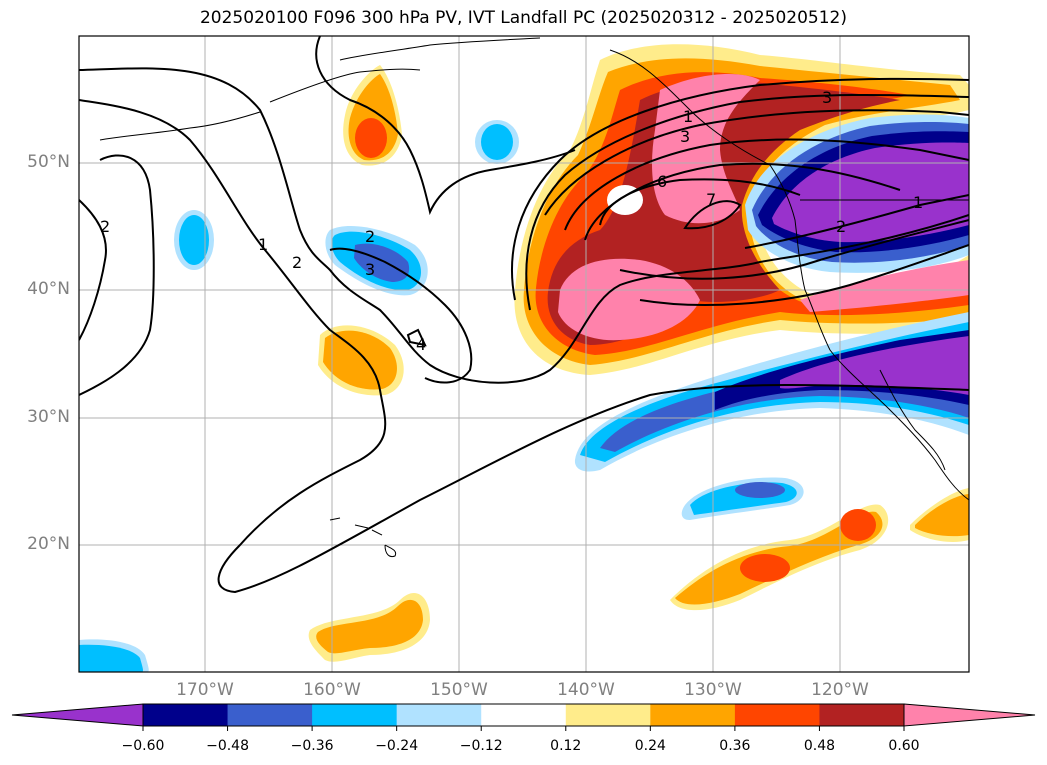 The height and width of the screenshot is (765, 1047). I want to click on lon-label: 170°W, so click(205, 690).